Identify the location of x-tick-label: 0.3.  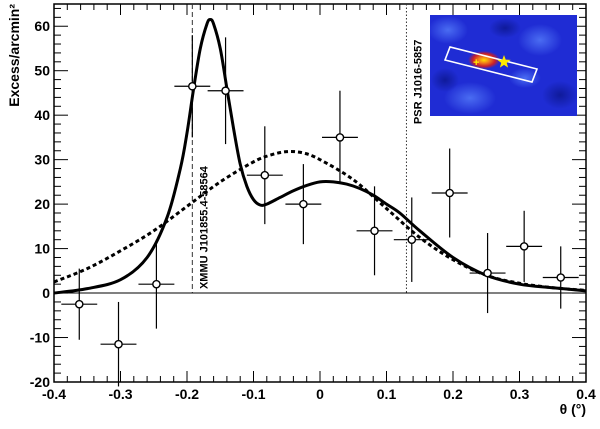
(520, 394).